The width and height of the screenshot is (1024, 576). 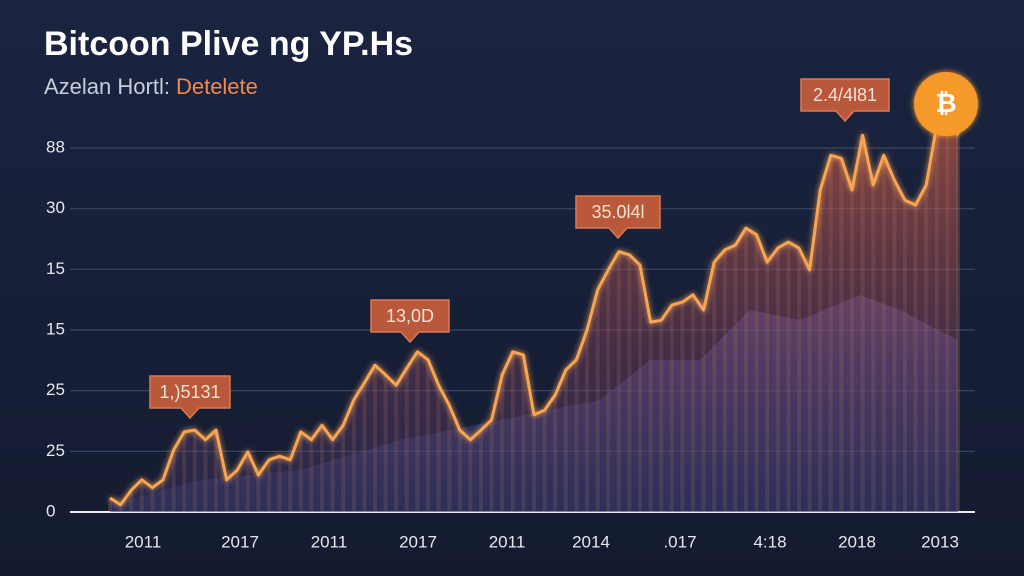 I want to click on x-tick-label: 2018, so click(x=857, y=541).